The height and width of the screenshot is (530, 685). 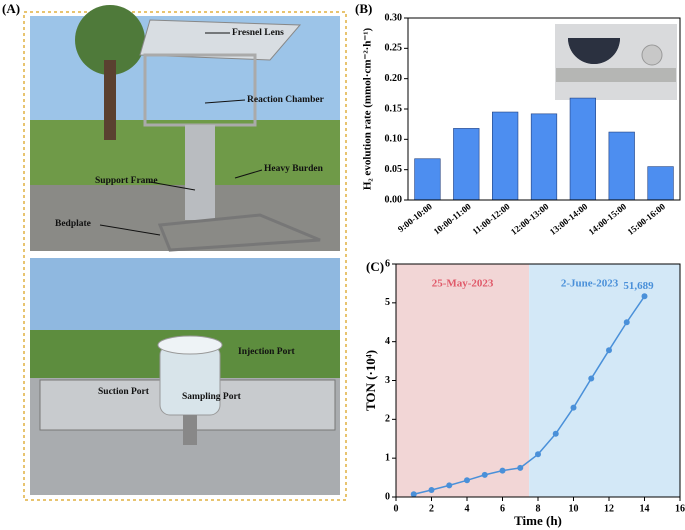 I want to click on x-tick-label: 9:00-10:00, so click(x=415, y=217).